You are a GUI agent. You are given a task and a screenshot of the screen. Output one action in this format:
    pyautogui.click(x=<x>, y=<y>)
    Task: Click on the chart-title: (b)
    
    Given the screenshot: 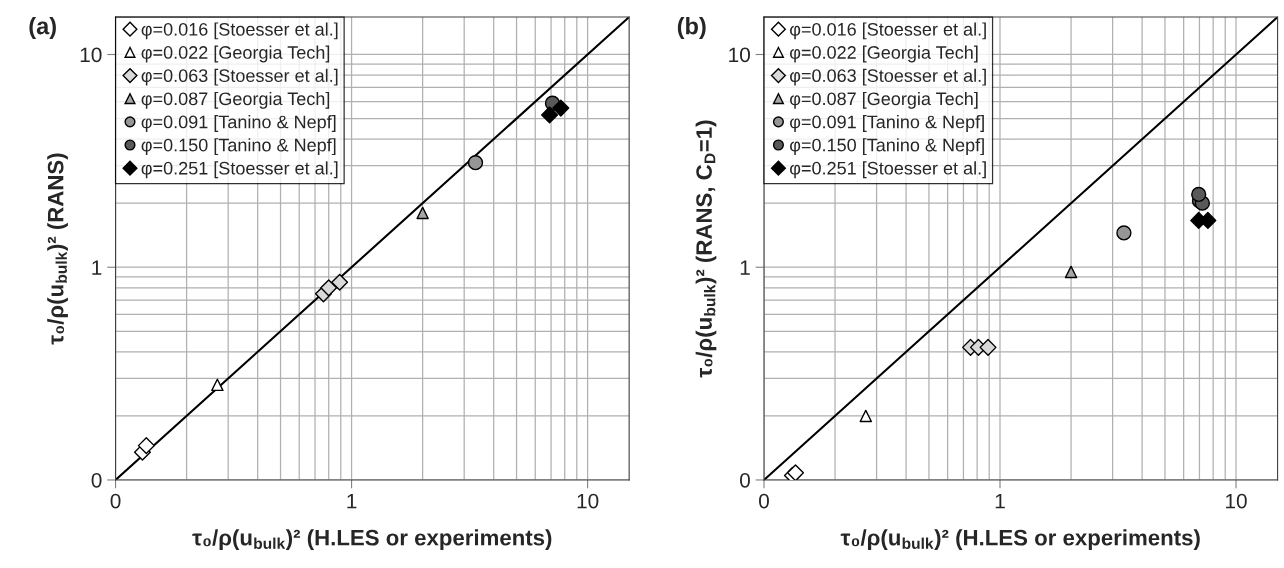 What is the action you would take?
    pyautogui.click(x=691, y=28)
    